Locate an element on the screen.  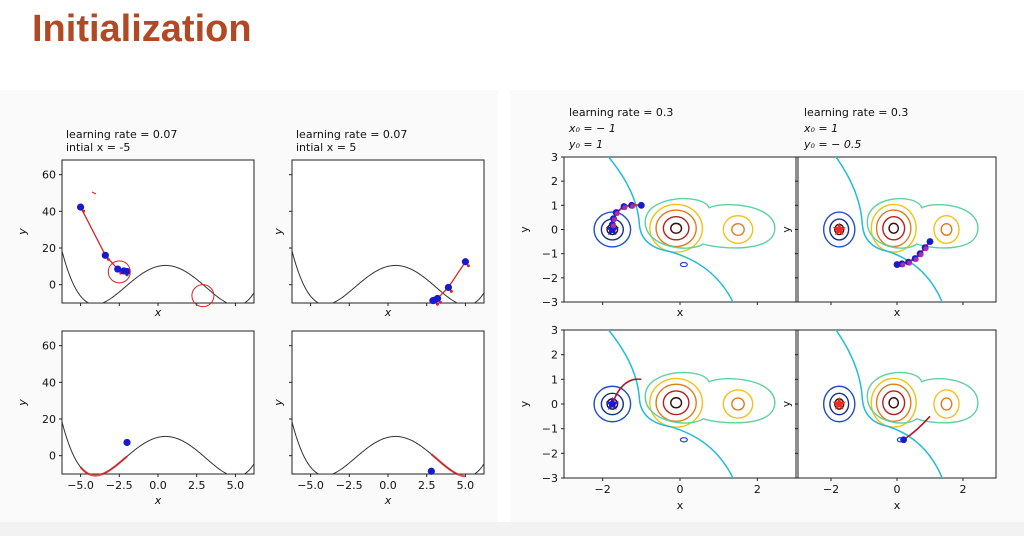
y-tick-label: 3 is located at coordinates (554, 330).